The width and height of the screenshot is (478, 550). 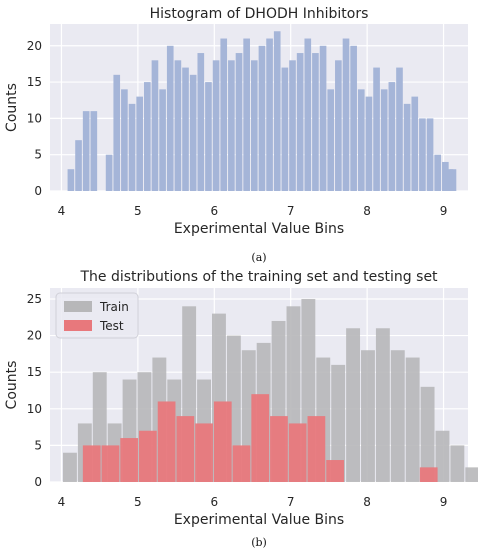 I want to click on x-tick-label: 8, so click(x=367, y=502).